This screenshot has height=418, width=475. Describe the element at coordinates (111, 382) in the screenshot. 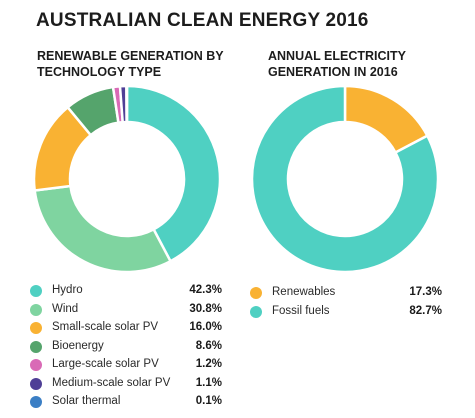

I see `legend-label: Medium-scale solar PV` at that location.